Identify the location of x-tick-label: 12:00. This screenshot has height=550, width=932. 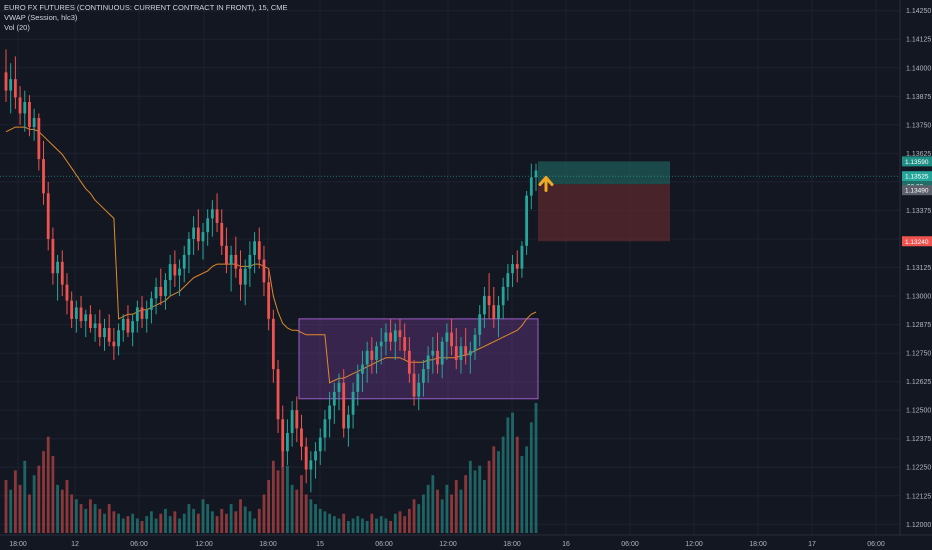
(448, 544).